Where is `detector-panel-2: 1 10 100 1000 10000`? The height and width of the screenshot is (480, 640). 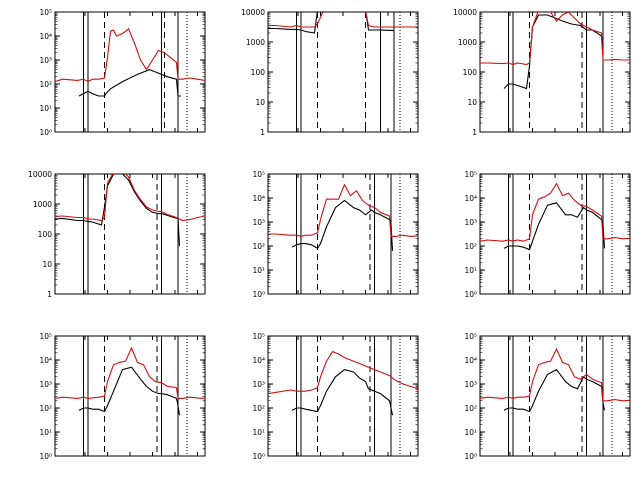
detector-panel-2: 1 10 100 1000 10000 is located at coordinates (330, 72).